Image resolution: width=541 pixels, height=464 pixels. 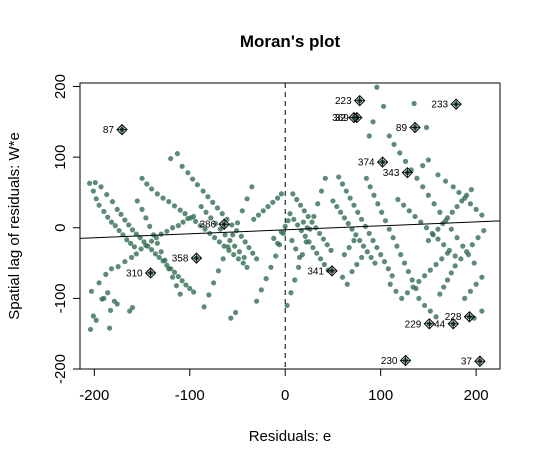 I want to click on y-axis-label: Spatial lag of residuals: W*e, so click(x=14, y=226).